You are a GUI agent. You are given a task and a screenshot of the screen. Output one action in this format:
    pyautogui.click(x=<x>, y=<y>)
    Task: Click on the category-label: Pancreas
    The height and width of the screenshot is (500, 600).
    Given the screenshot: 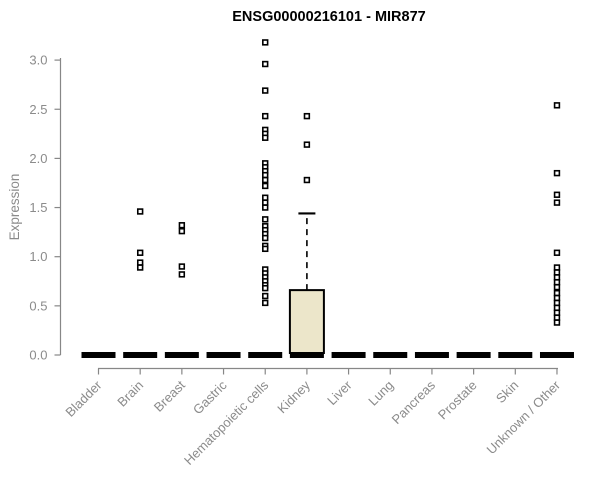 What is the action you would take?
    pyautogui.click(x=414, y=402)
    